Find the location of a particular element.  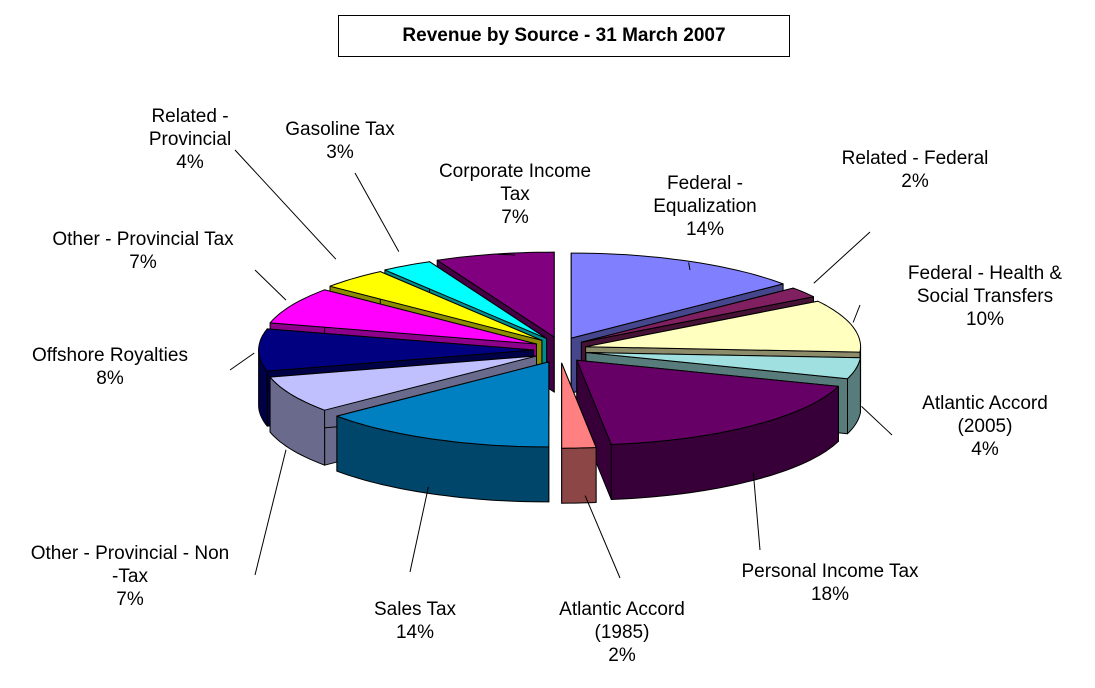

slice-label: Federal - Equalization is located at coordinates (705, 195).